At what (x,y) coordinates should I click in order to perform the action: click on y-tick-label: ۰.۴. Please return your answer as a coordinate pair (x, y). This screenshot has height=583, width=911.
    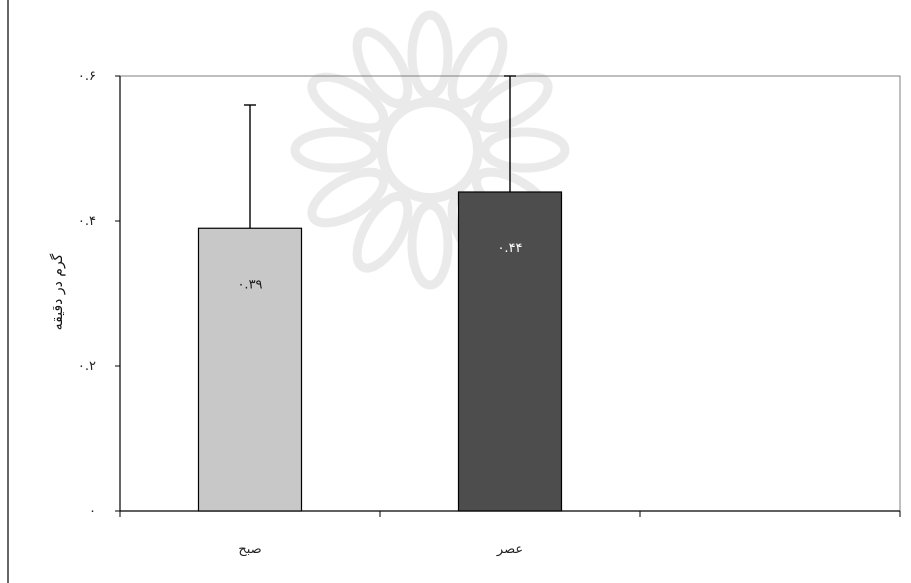
    Looking at the image, I should click on (87, 221).